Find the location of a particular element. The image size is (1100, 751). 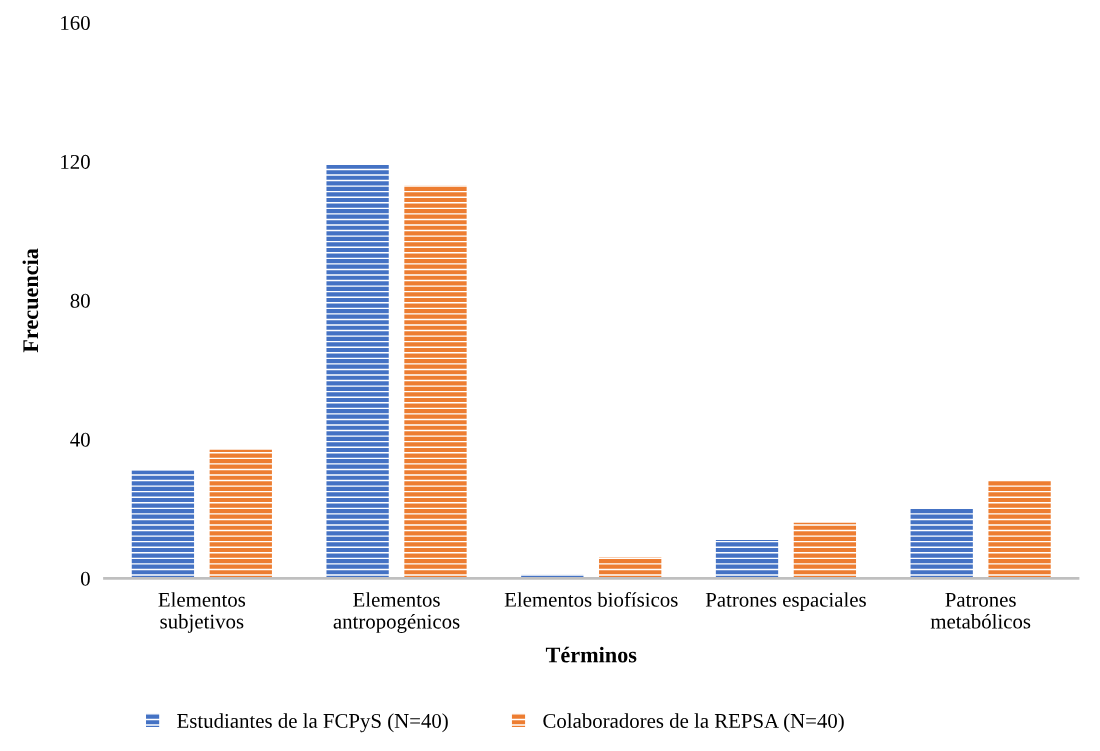

y-tick-label: 120 is located at coordinates (75, 161).